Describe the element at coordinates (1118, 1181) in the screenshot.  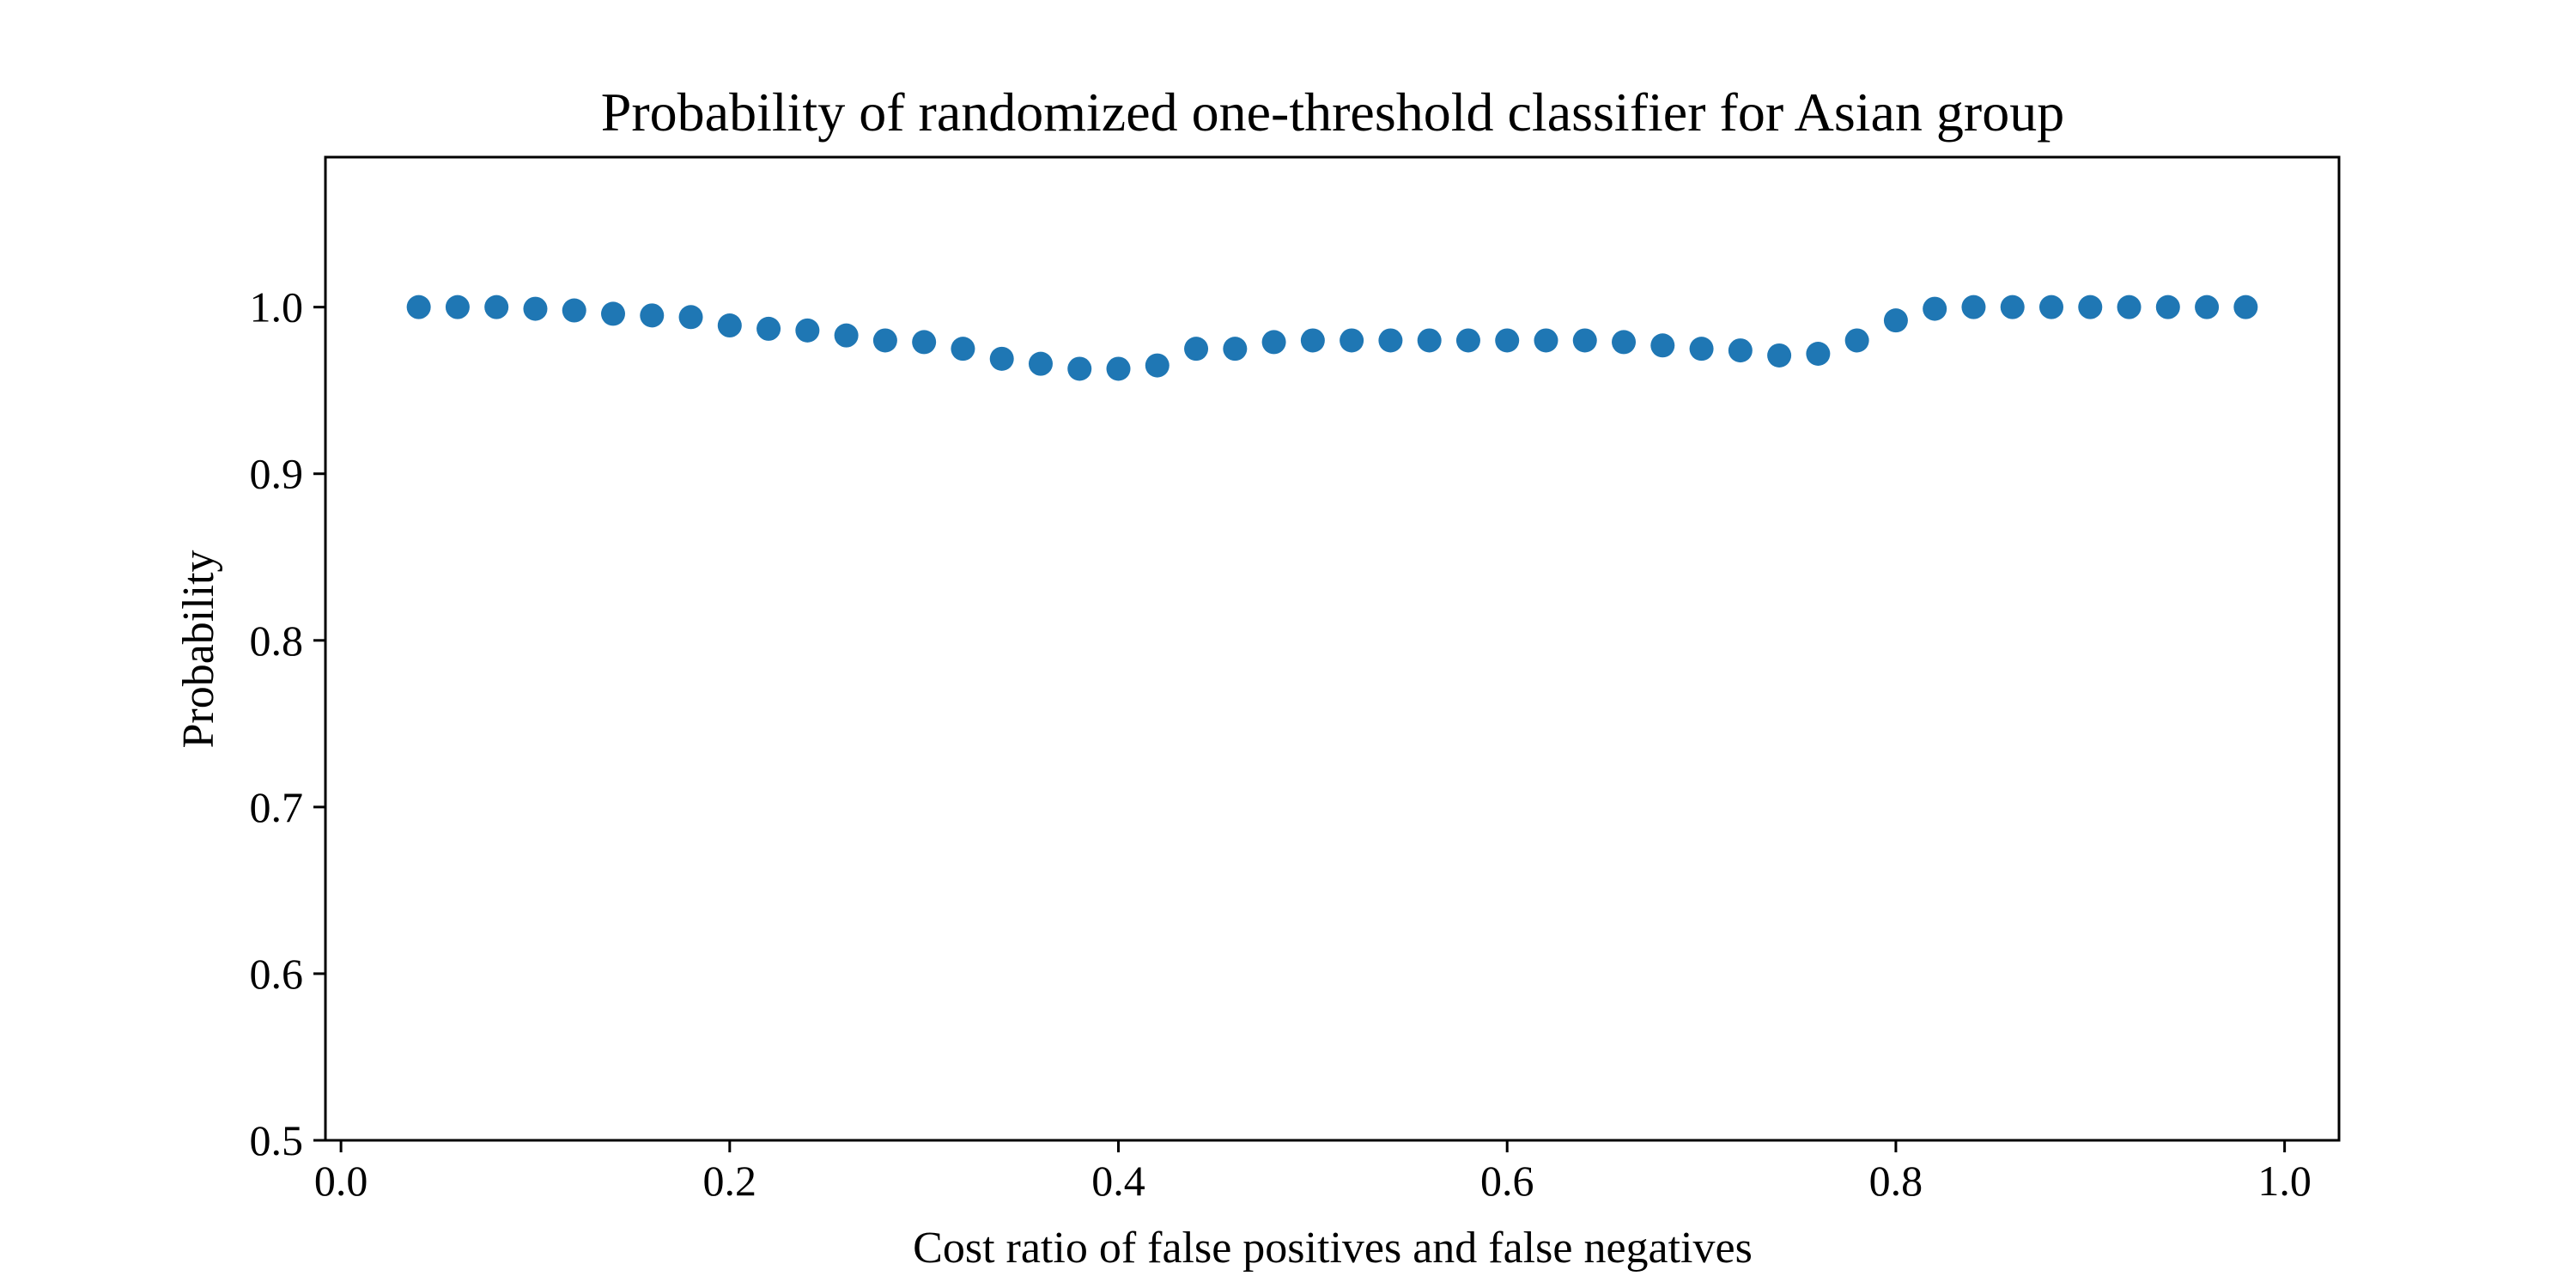
I see `x-tick-label: 0.4` at that location.